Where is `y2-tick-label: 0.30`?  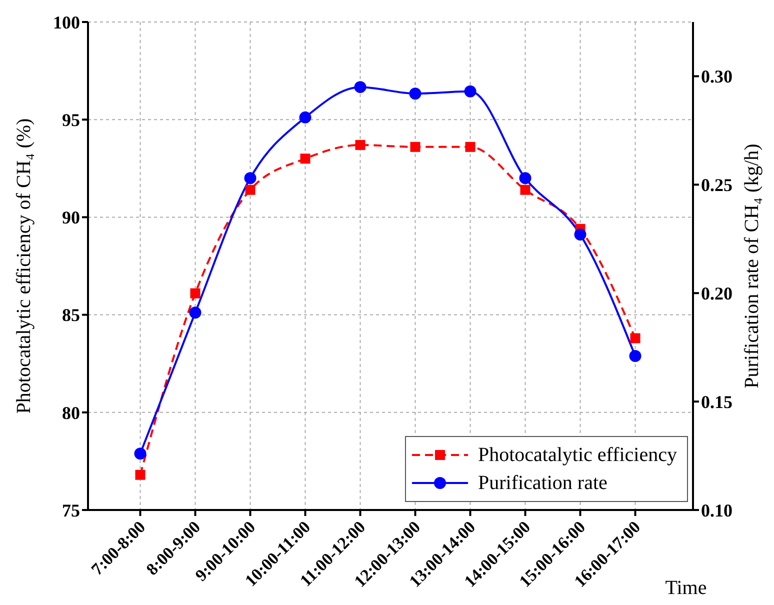
y2-tick-label: 0.30 is located at coordinates (716, 76).